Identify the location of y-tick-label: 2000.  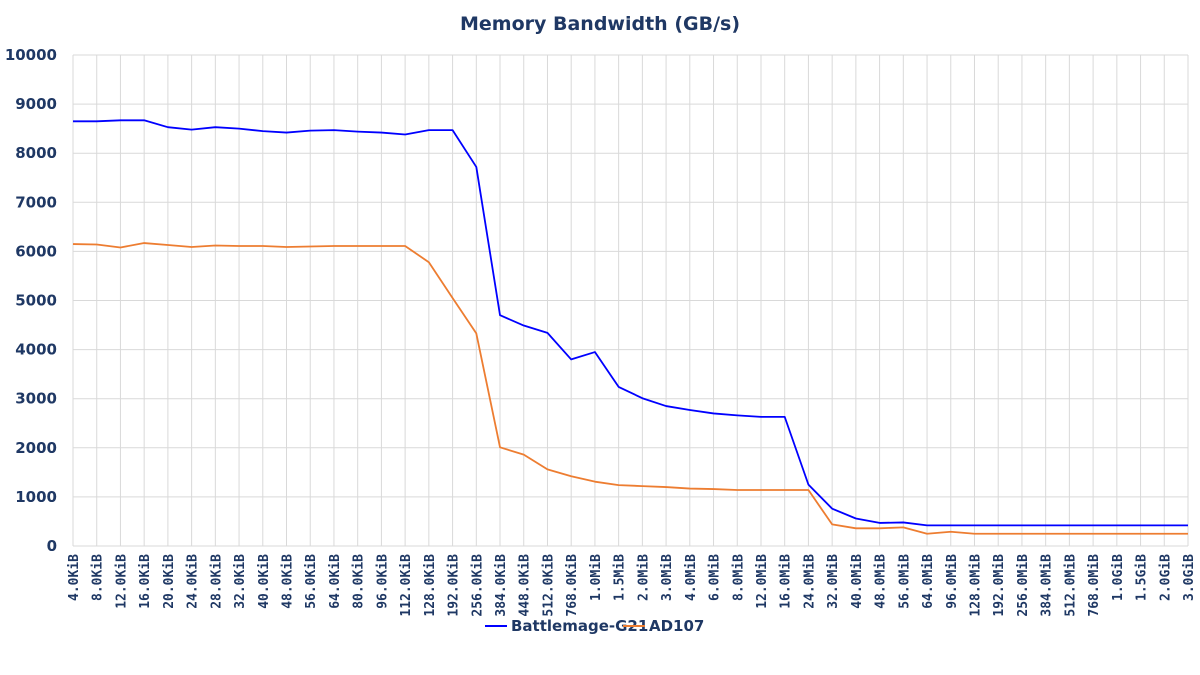
(36, 448).